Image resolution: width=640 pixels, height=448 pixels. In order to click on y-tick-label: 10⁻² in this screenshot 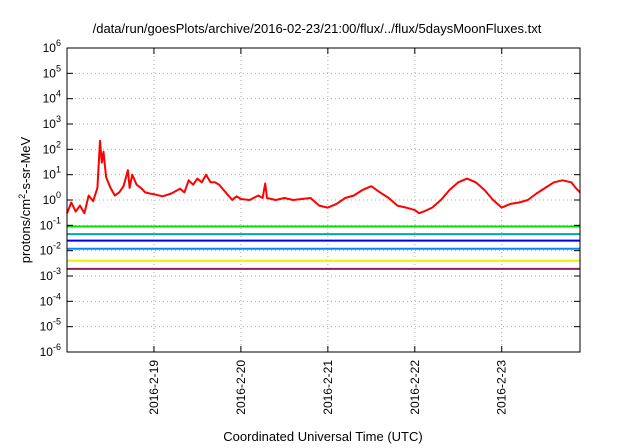, I will do `click(50, 249)`.